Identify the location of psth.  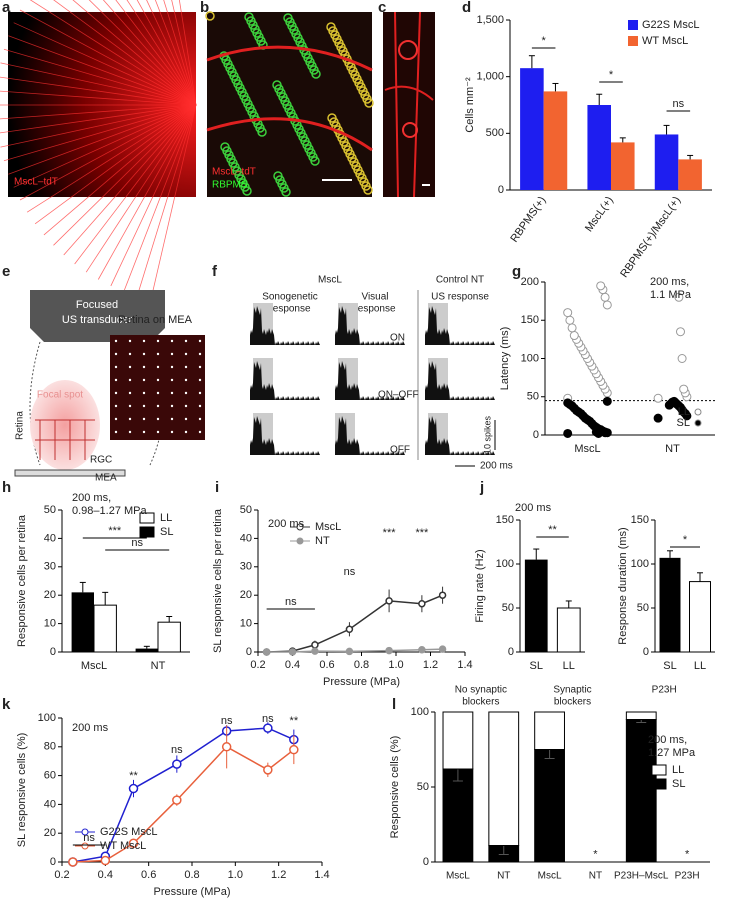
(372, 379).